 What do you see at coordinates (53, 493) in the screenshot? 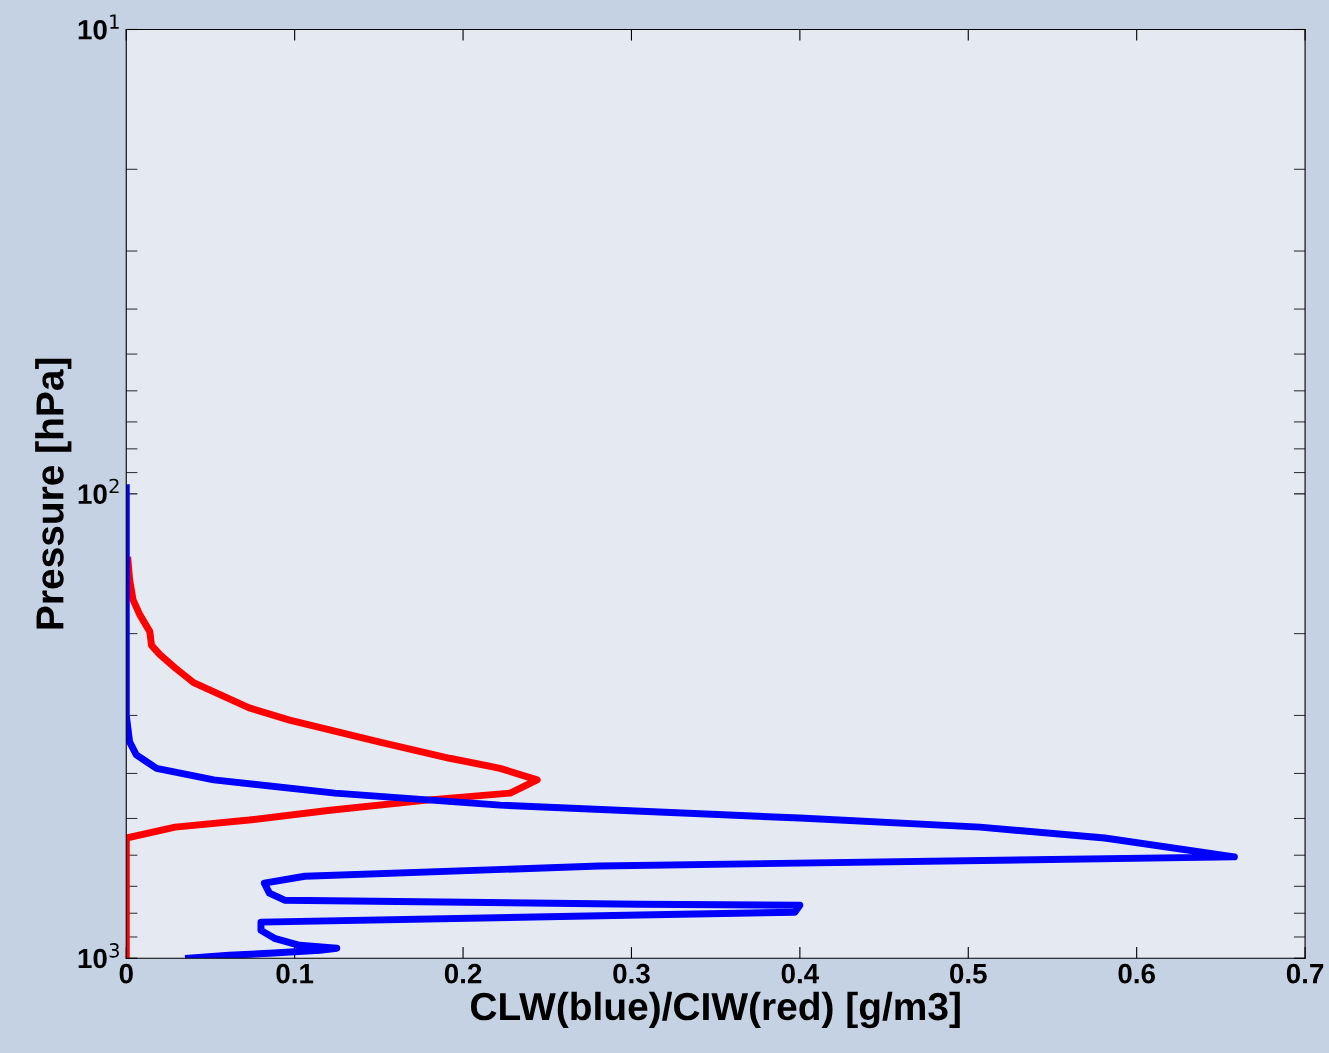
I see `y-axis-title: Pressure [hPa]` at bounding box center [53, 493].